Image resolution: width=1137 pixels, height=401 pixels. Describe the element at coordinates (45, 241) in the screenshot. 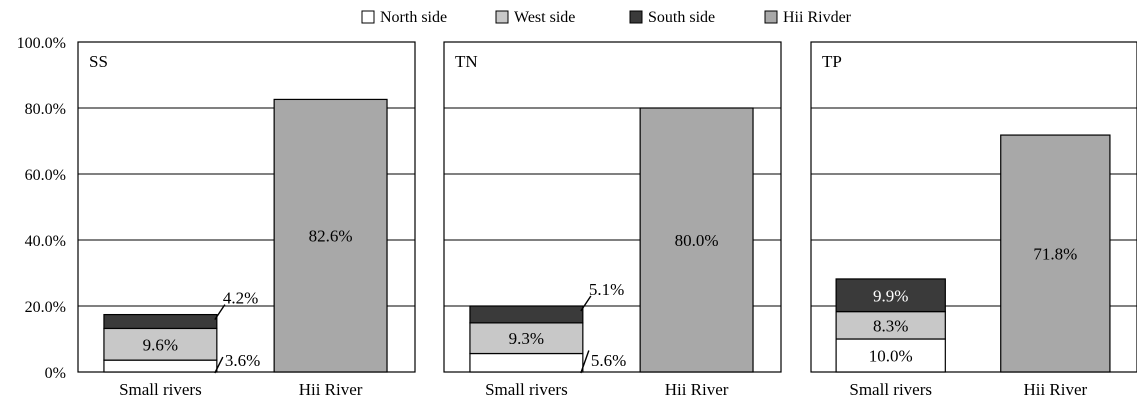

I see `y-tick-label: 40.0%` at that location.